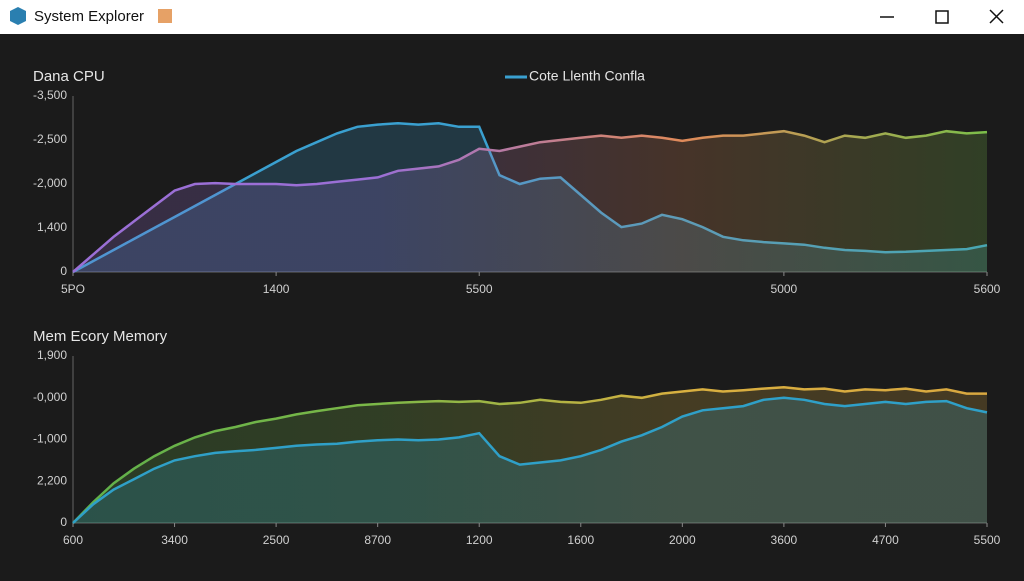  I want to click on x-tick-label: 5PO, so click(73, 289).